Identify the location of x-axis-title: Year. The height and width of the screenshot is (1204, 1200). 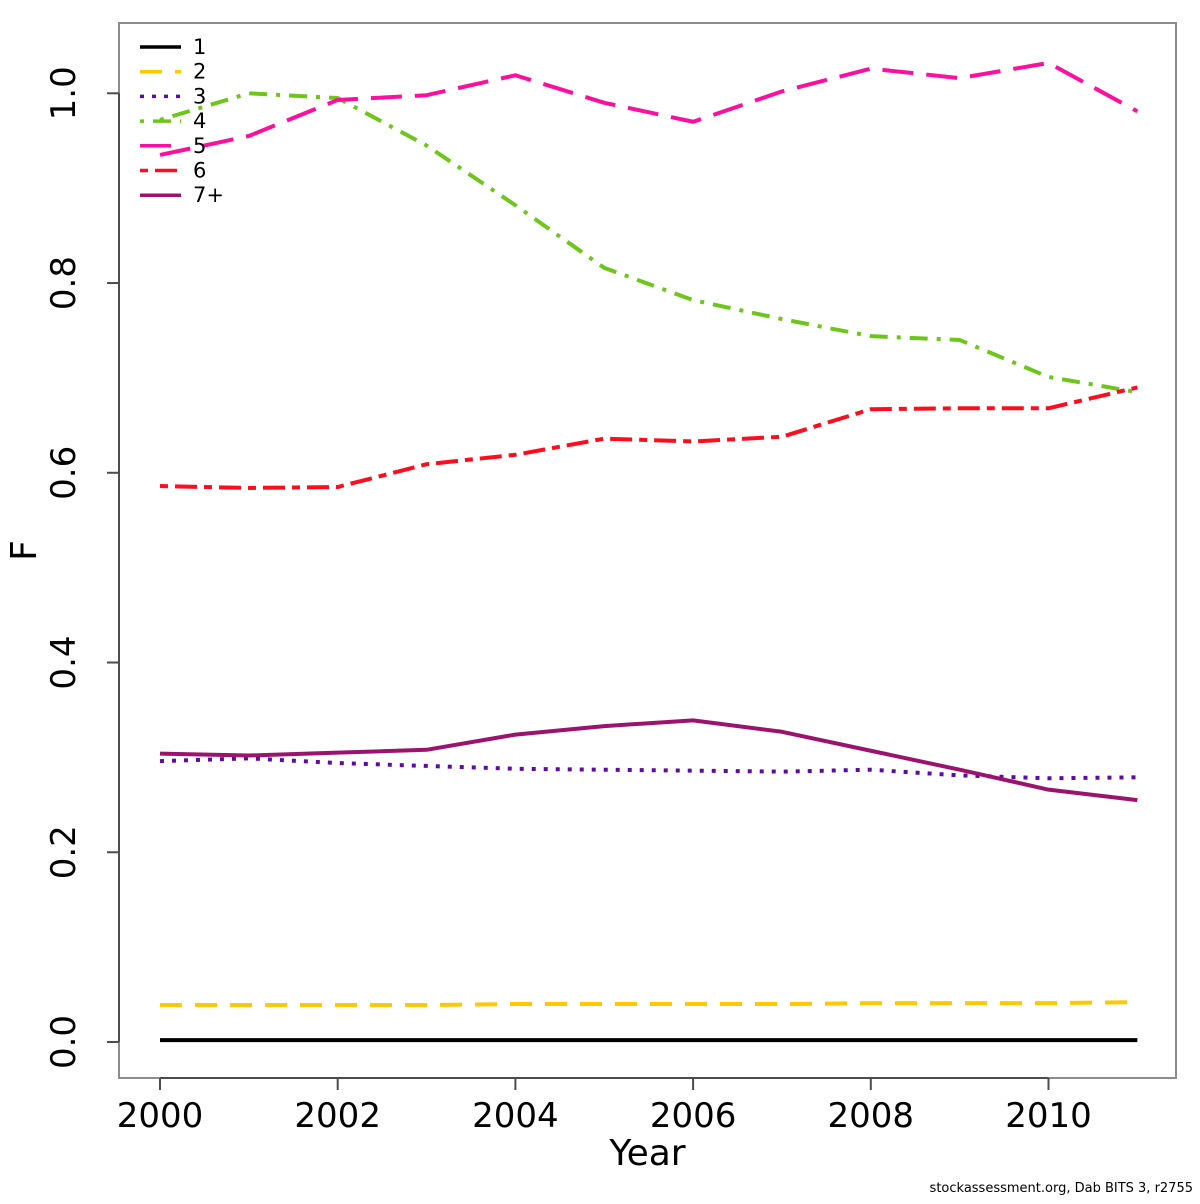
(646, 1153).